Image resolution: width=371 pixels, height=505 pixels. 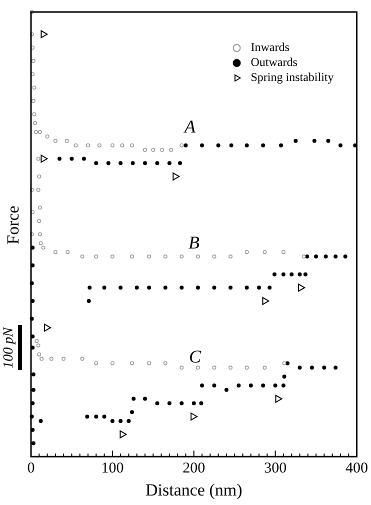 What do you see at coordinates (270, 47) in the screenshot?
I see `legend-label: Inwards` at bounding box center [270, 47].